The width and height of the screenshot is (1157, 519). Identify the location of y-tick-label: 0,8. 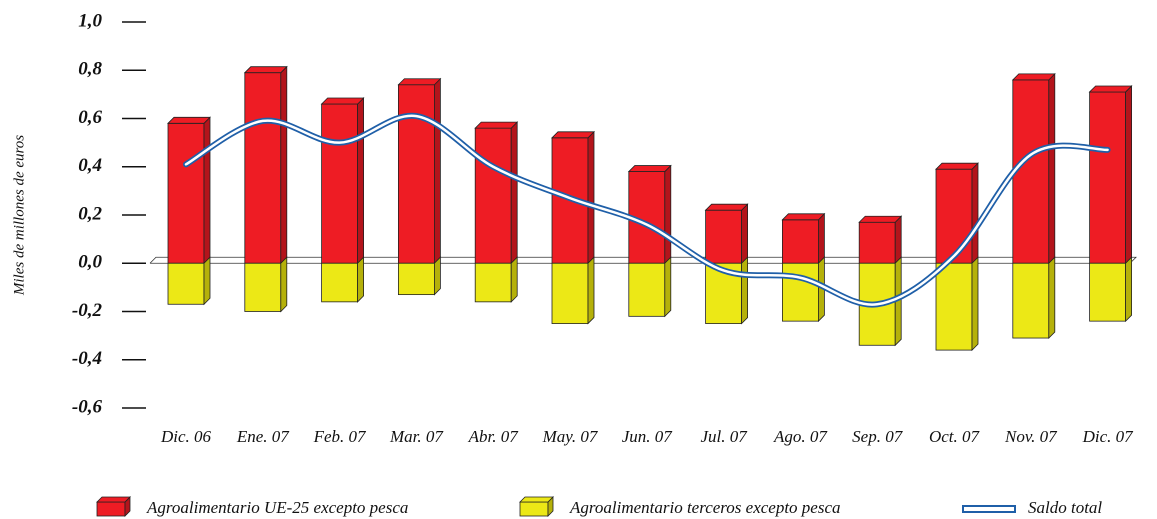
(90, 69).